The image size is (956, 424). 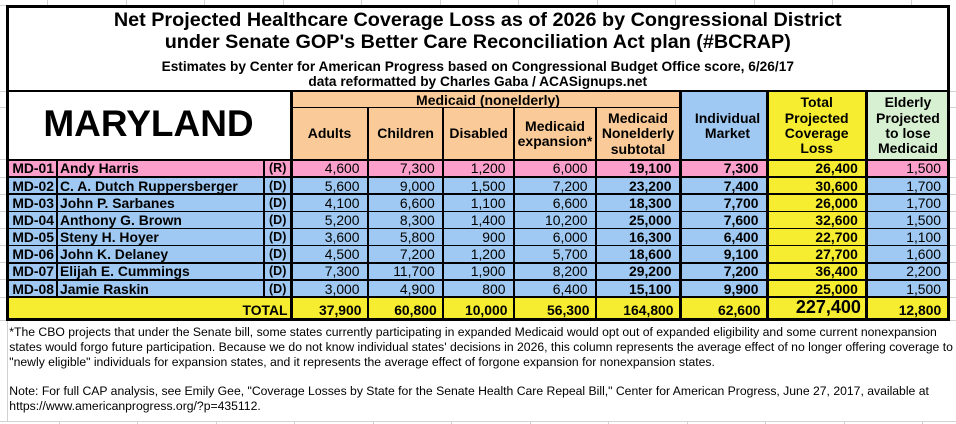 I want to click on row-MD-02-name-cell: C. A. Dutch Ruppersberger, so click(x=161, y=186).